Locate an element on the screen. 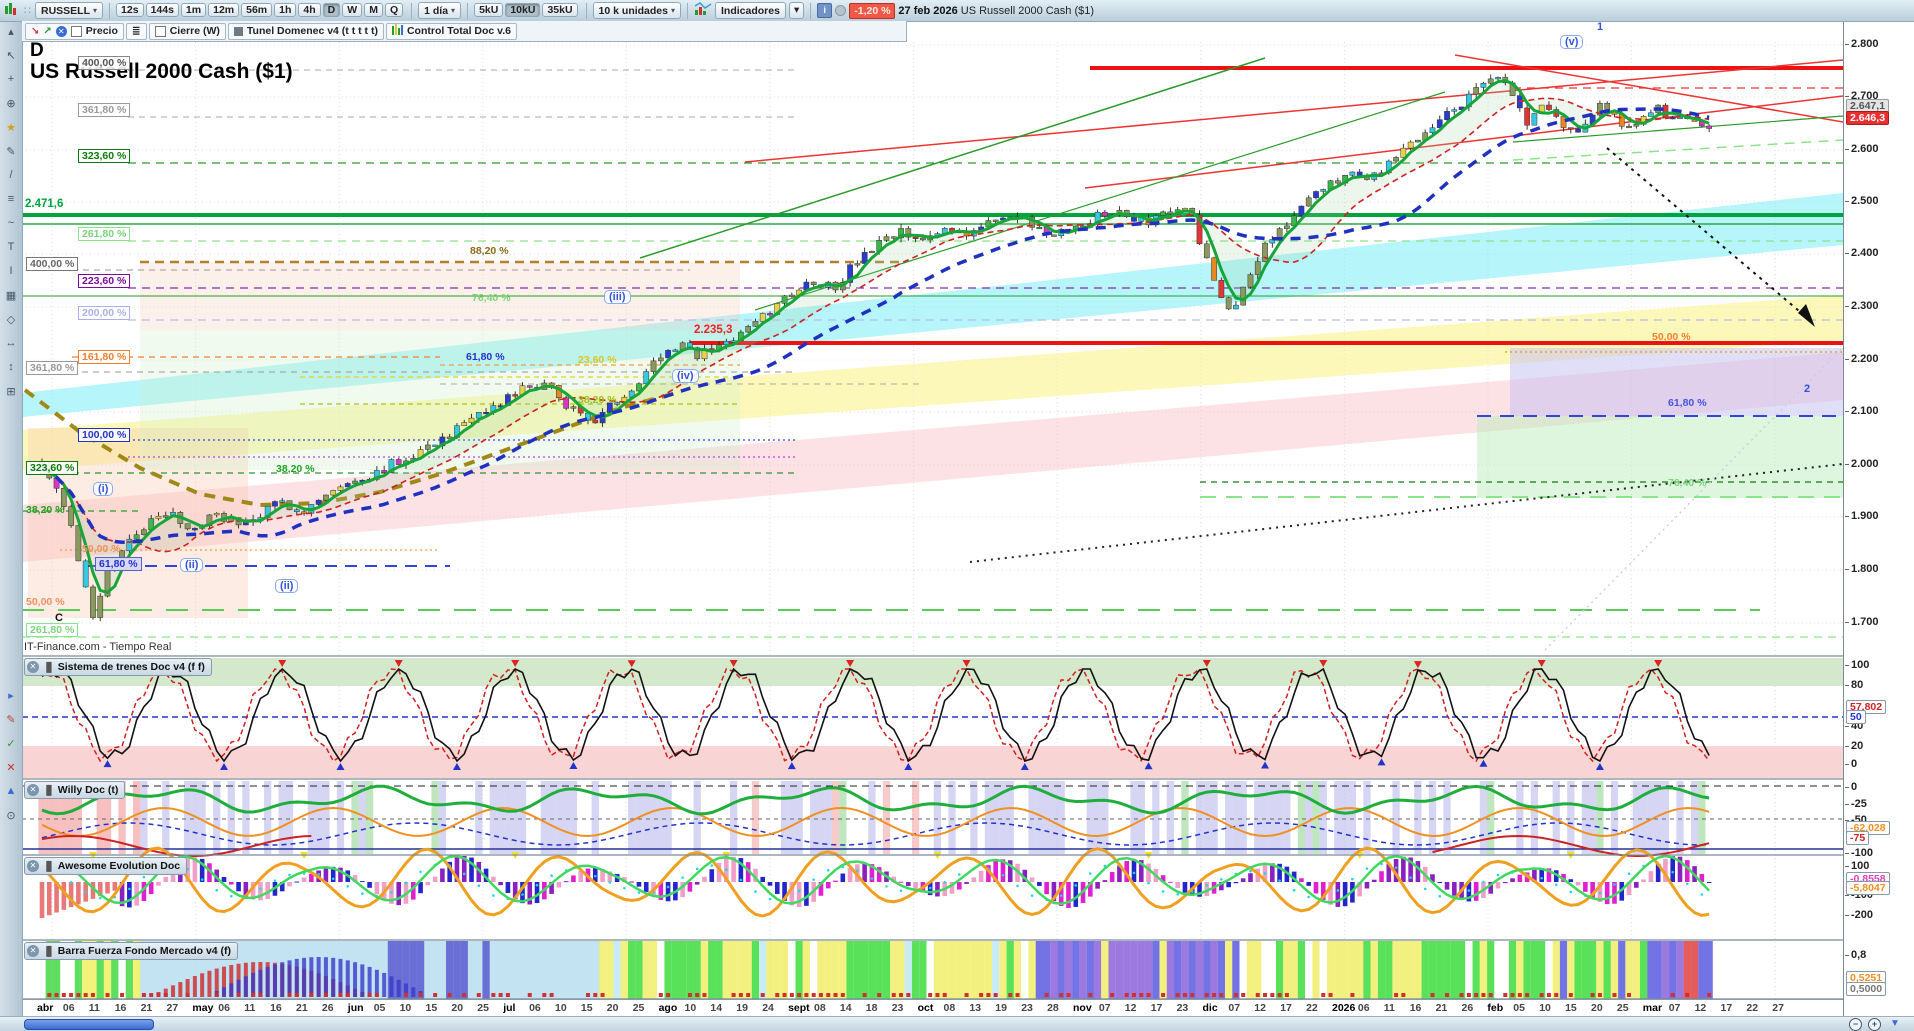 The height and width of the screenshot is (1031, 1914). control-label: Control Total Doc v.6 is located at coordinates (458, 31).